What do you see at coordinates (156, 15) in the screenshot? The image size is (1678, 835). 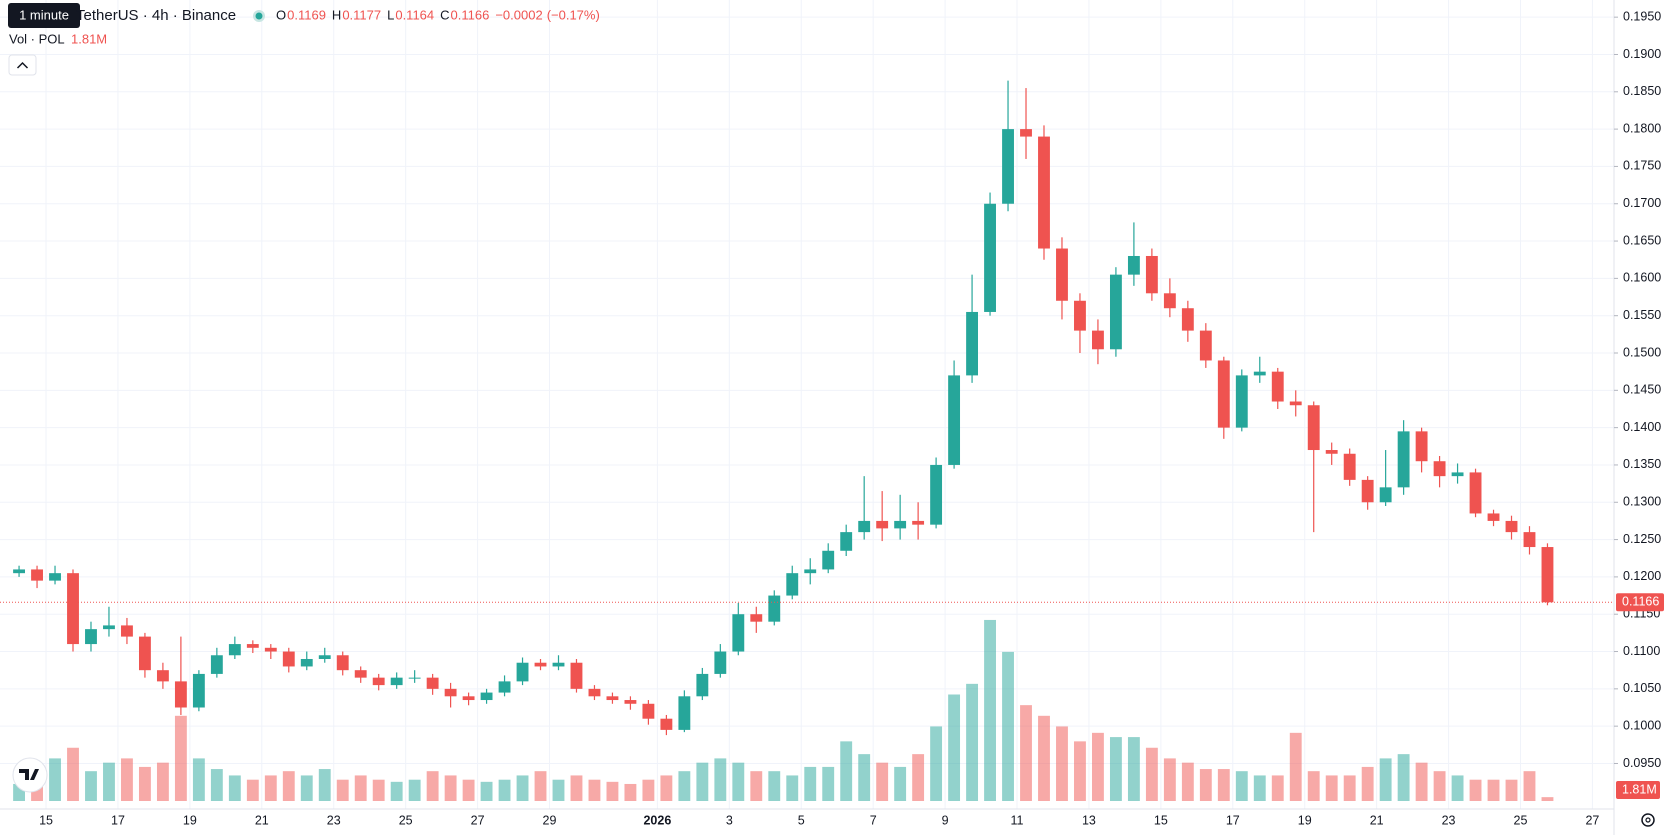 I see `chart-title: TetherUS · 4h · Binance` at bounding box center [156, 15].